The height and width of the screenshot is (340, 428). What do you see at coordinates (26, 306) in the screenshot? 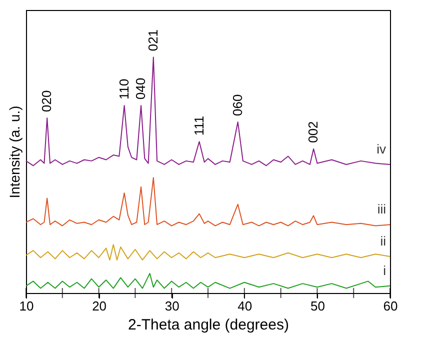
I see `x-tick-label: 10` at bounding box center [26, 306].